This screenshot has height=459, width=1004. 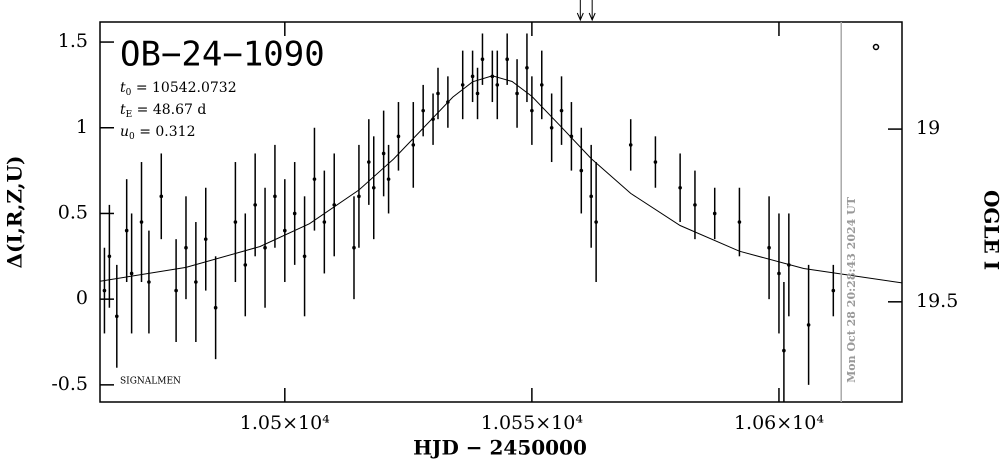 What do you see at coordinates (73, 212) in the screenshot?
I see `y-tick-label: 0.5` at bounding box center [73, 212].